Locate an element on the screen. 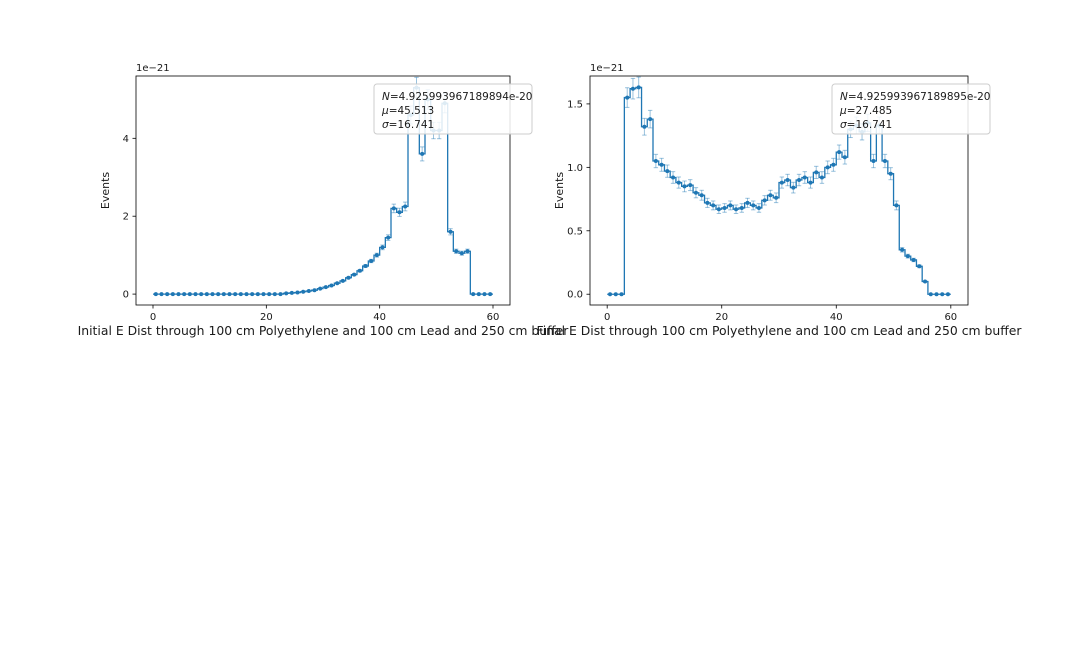 The image size is (1080, 648). y-tick-label: 1.0 is located at coordinates (575, 168).